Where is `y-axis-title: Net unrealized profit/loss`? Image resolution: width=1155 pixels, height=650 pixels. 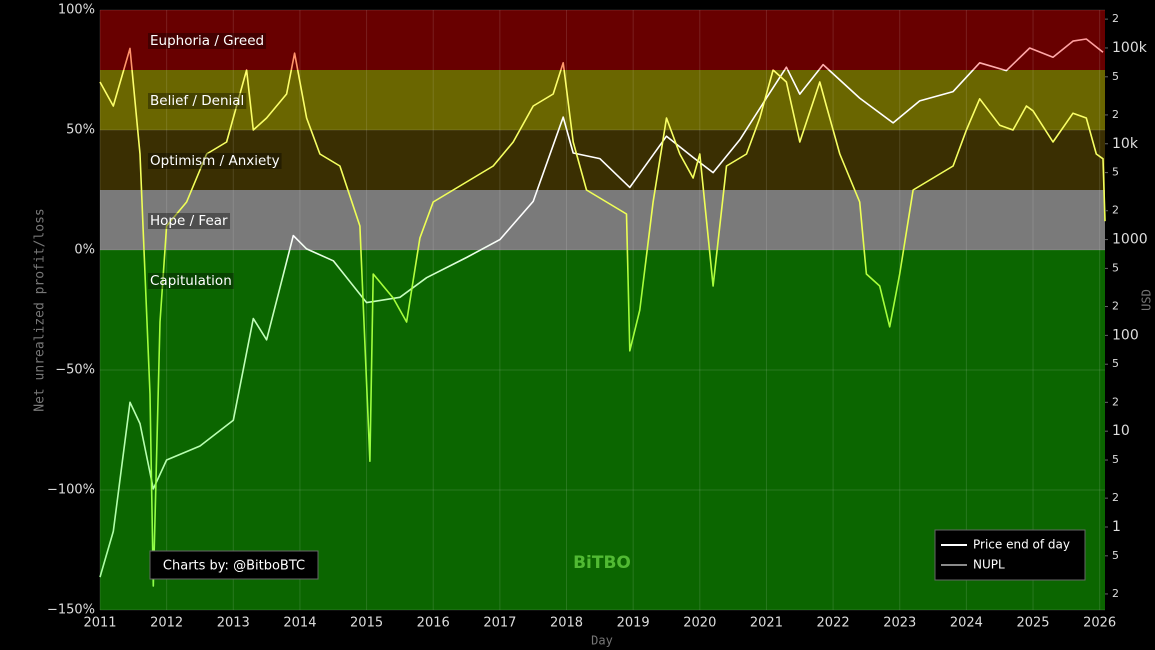 y-axis-title: Net unrealized profit/loss is located at coordinates (40, 310).